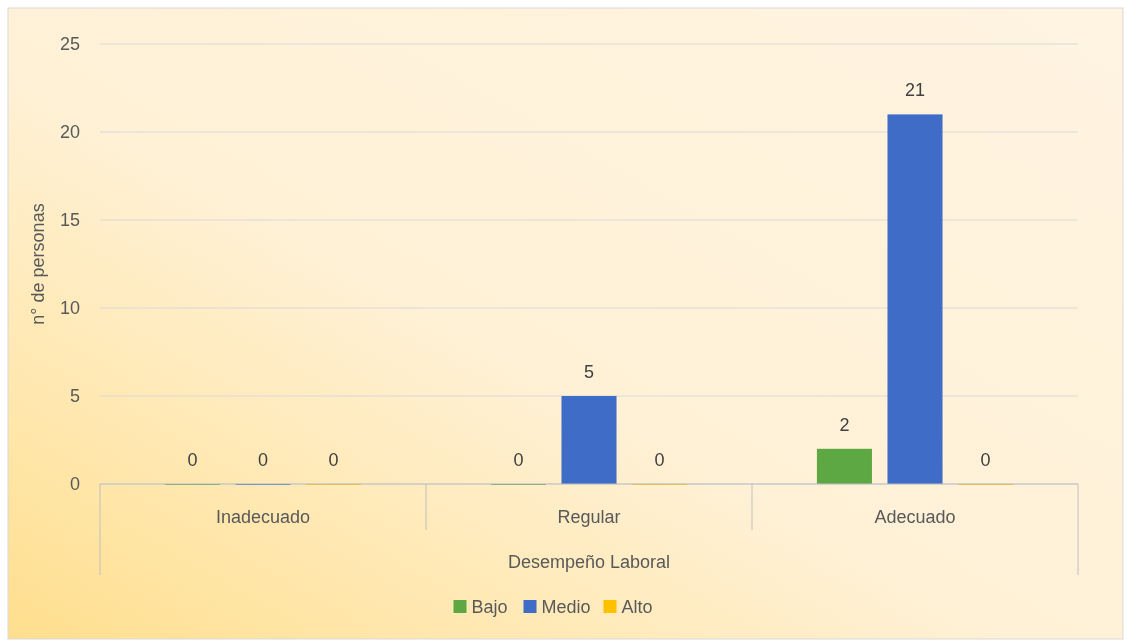 The width and height of the screenshot is (1127, 641). What do you see at coordinates (589, 562) in the screenshot?
I see `x-axis-title: Desempeño Laboral` at bounding box center [589, 562].